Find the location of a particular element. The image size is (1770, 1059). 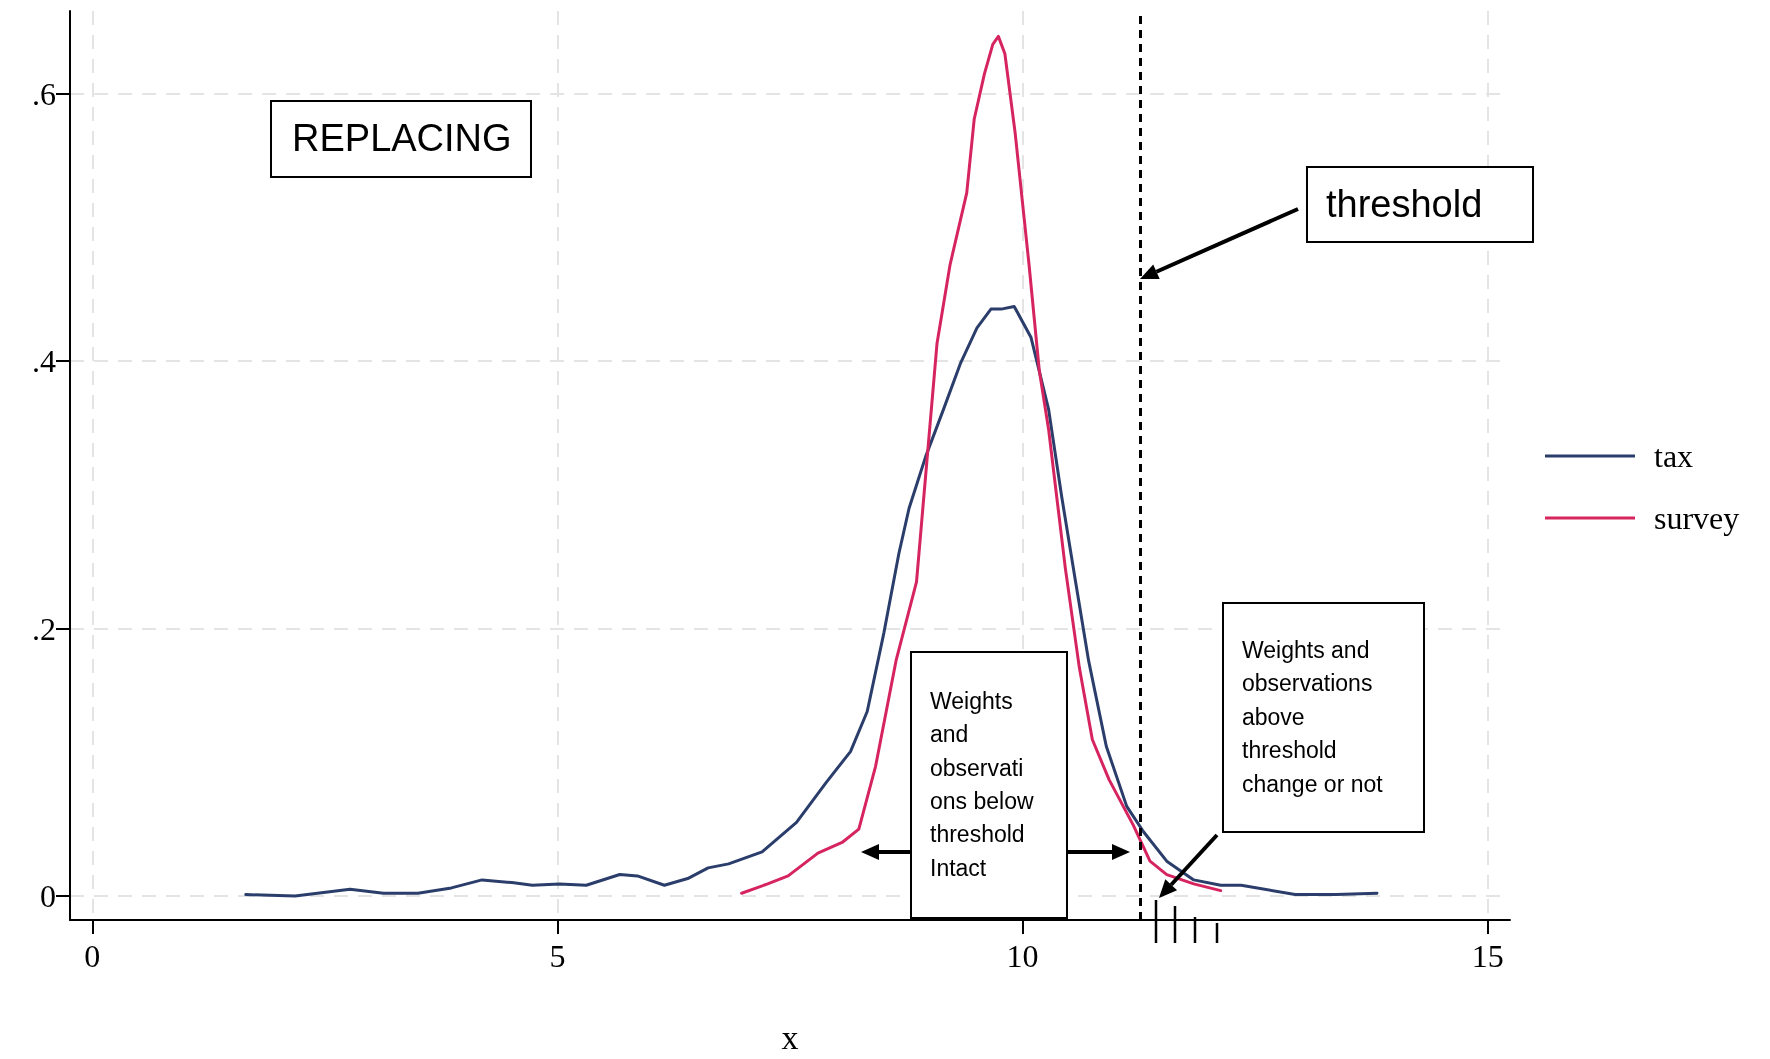

text-box: REPLACING is located at coordinates (401, 139).